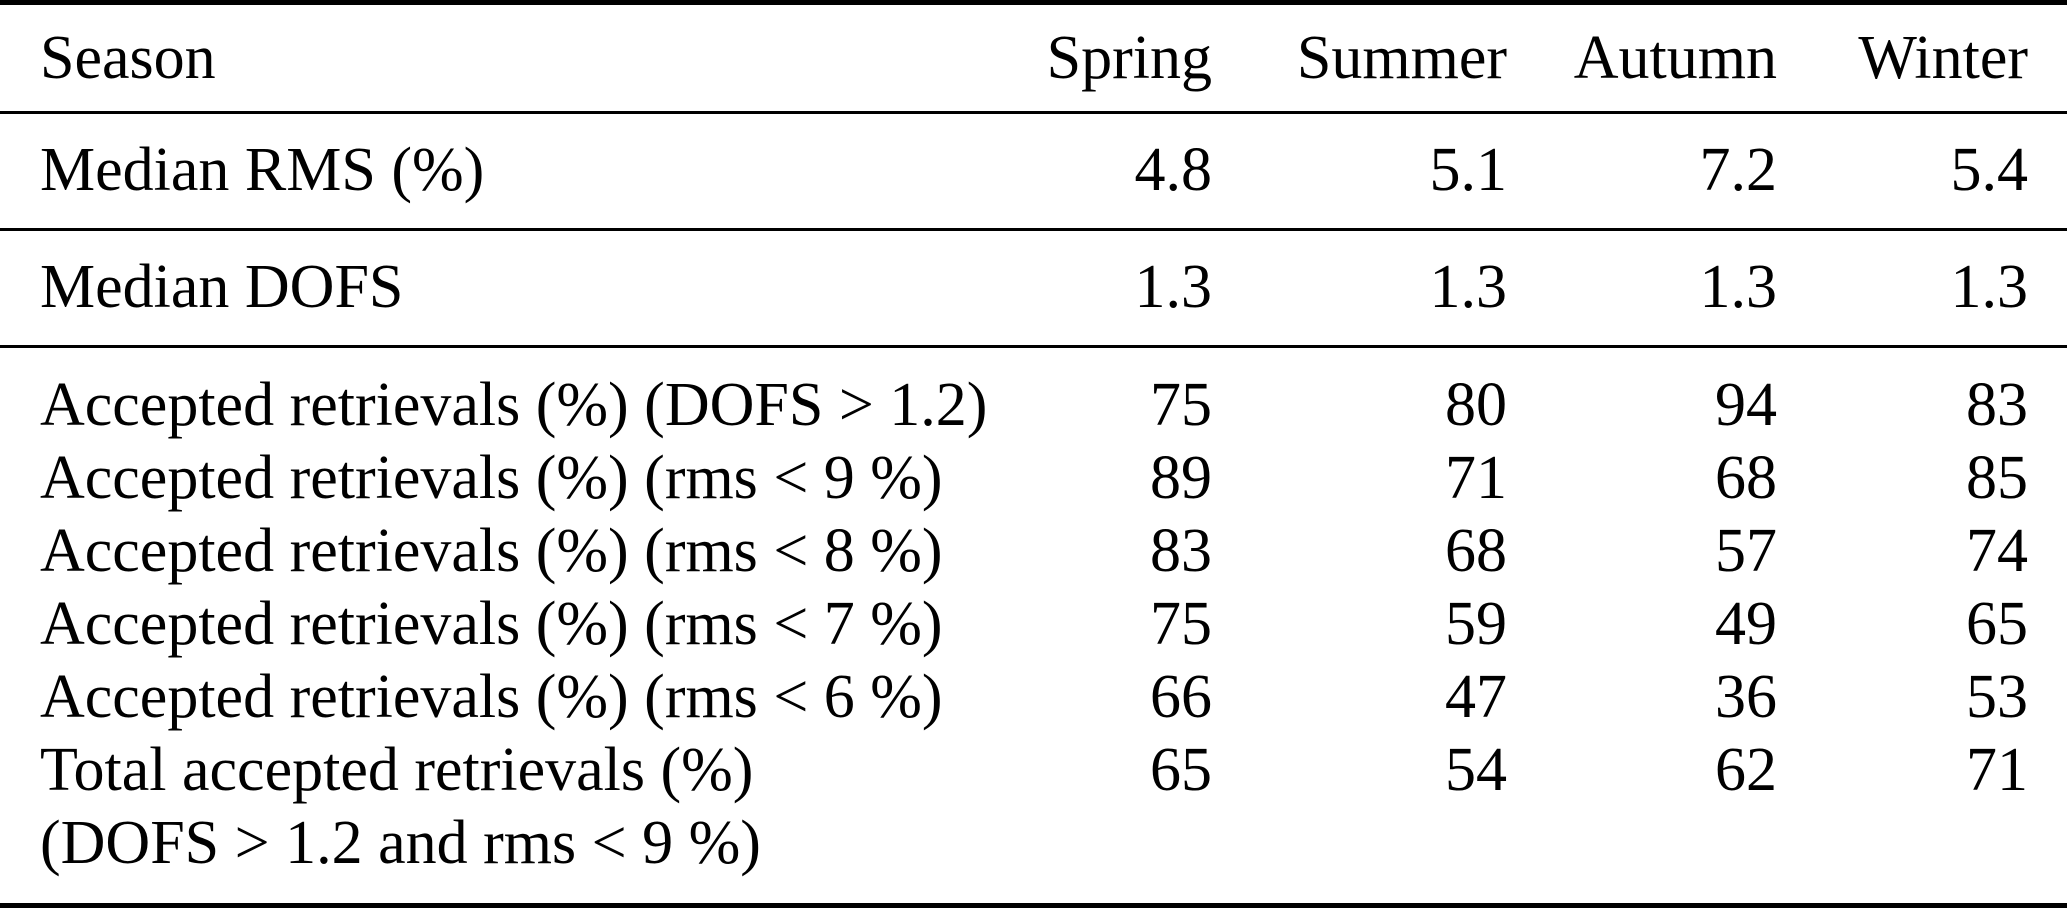 The height and width of the screenshot is (908, 2067). Describe the element at coordinates (1997, 623) in the screenshot. I see `value-cell-winter: 65` at that location.